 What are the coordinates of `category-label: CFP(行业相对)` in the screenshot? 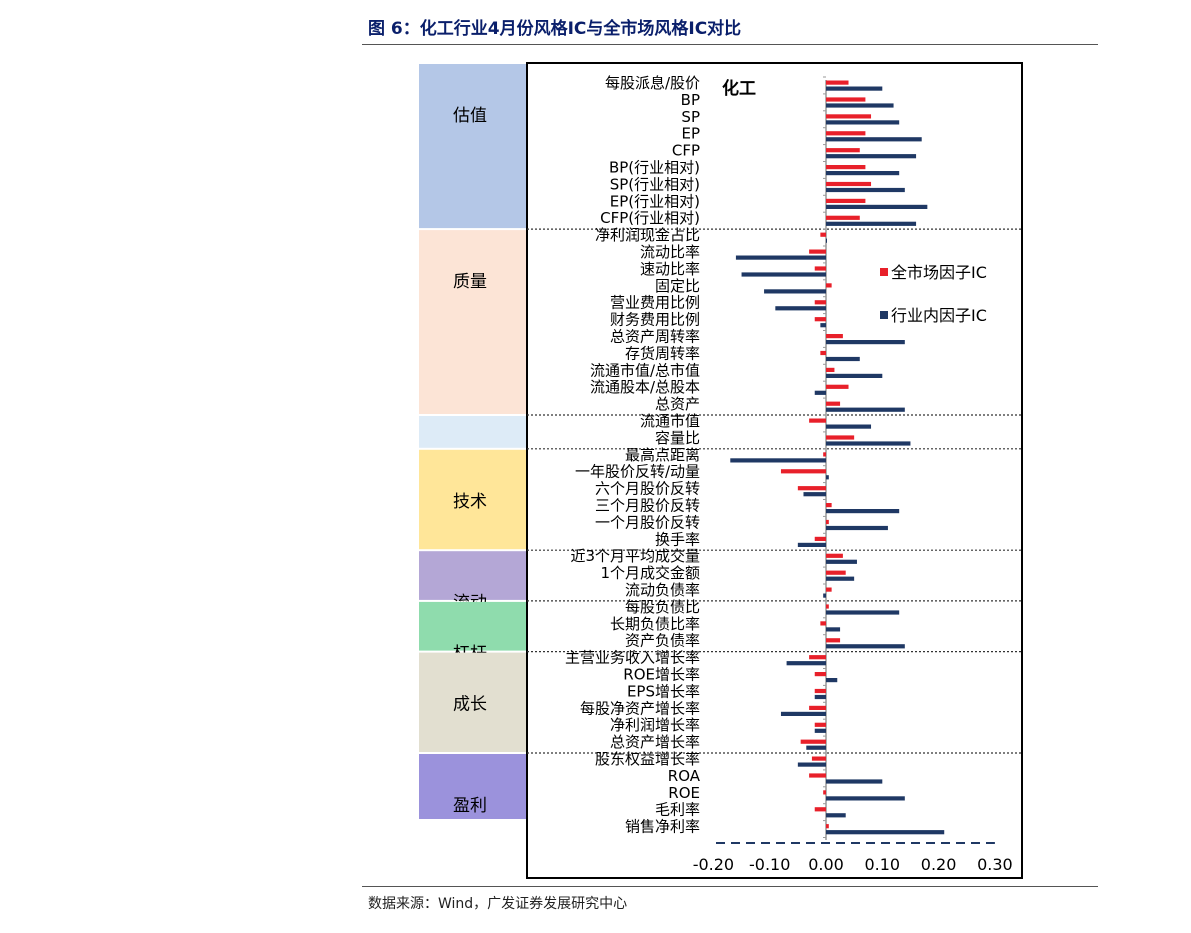 It's located at (650, 218).